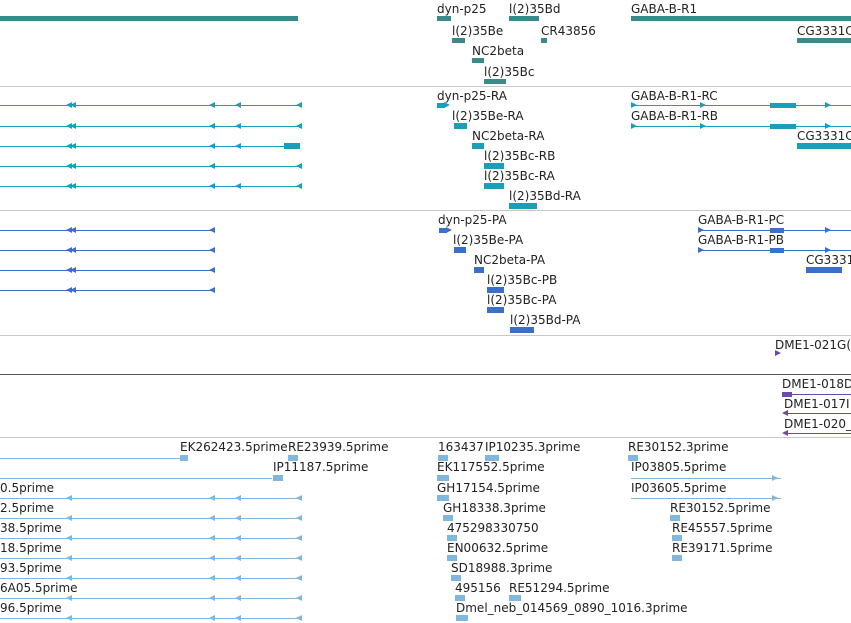 The image size is (851, 623). I want to click on est-label: 93.5prime, so click(31, 568).